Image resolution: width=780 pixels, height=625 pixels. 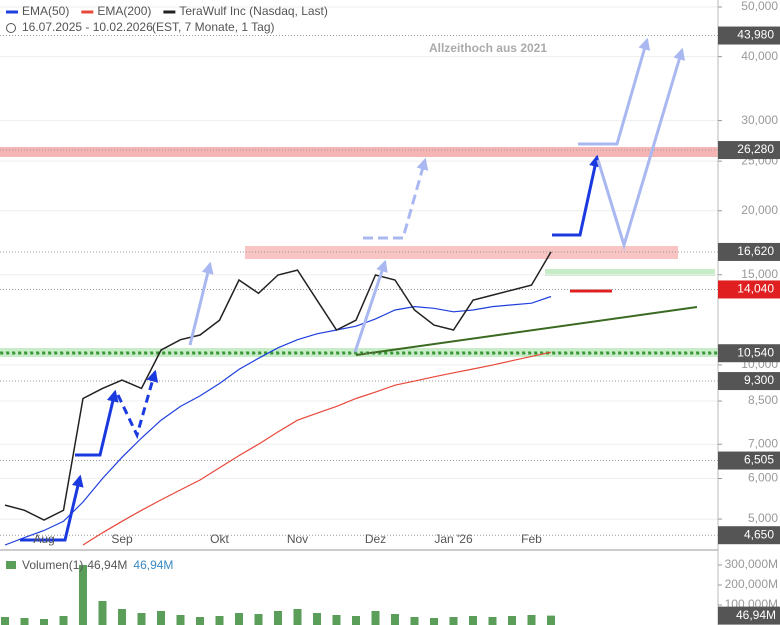 What do you see at coordinates (526, 331) in the screenshot?
I see `trend-line` at bounding box center [526, 331].